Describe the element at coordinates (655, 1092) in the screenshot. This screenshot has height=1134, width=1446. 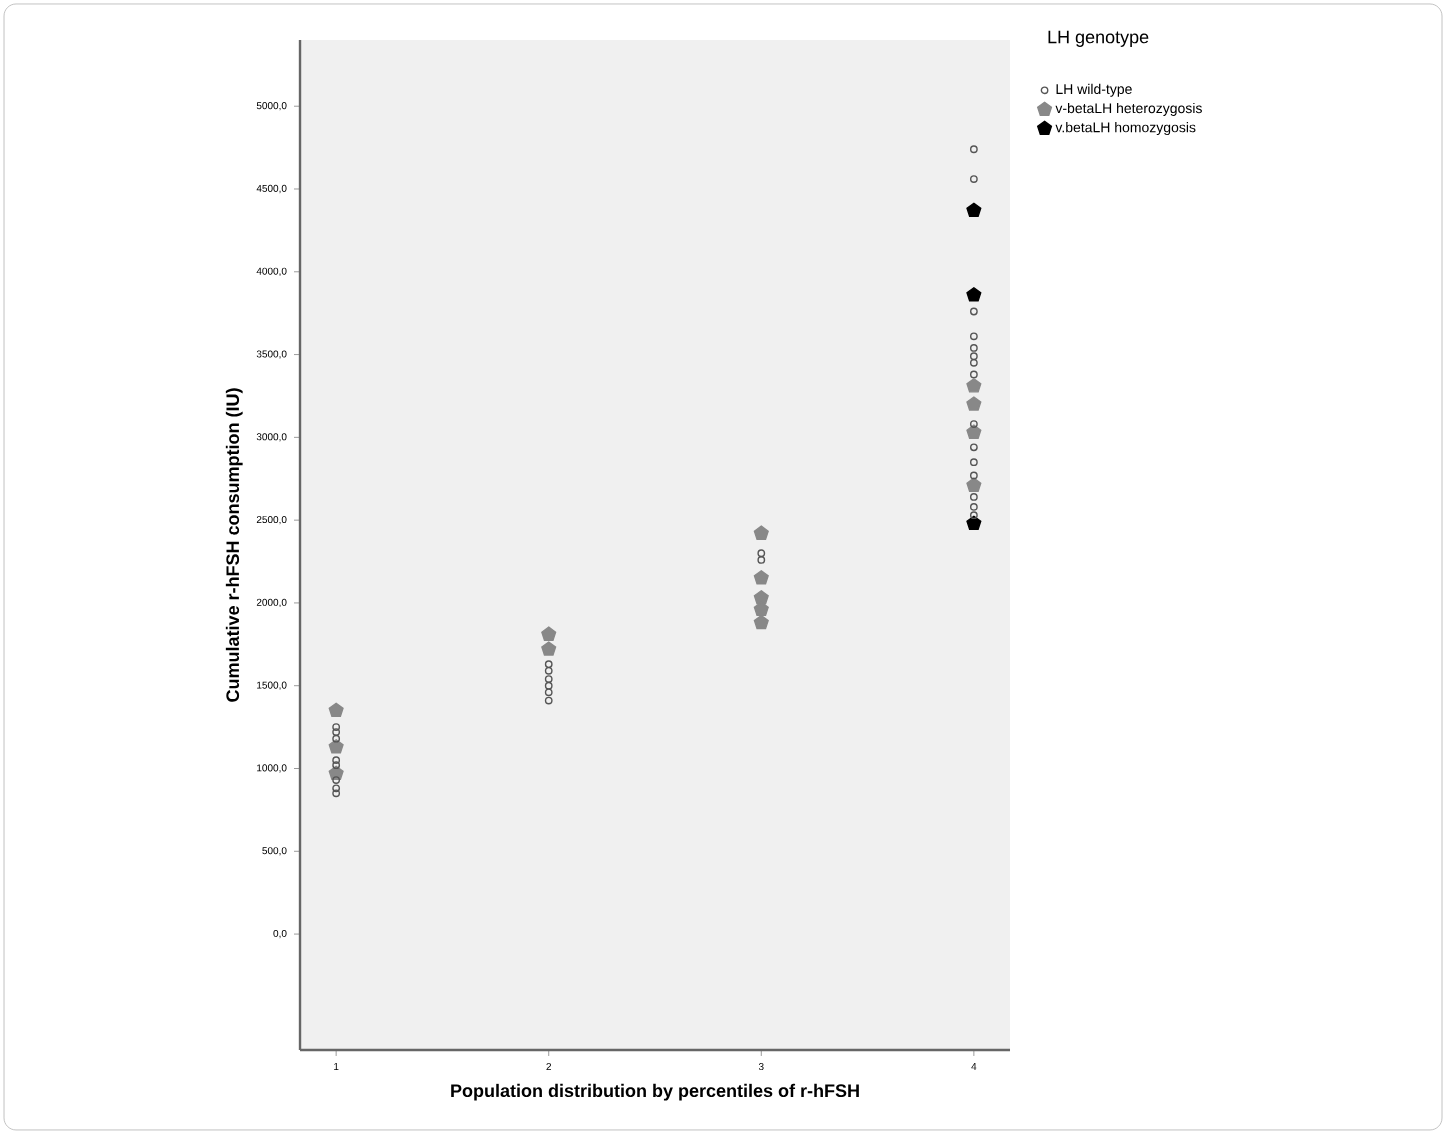
I see `x-axis-title: Population distribution by percentiles of r-hFSH` at that location.